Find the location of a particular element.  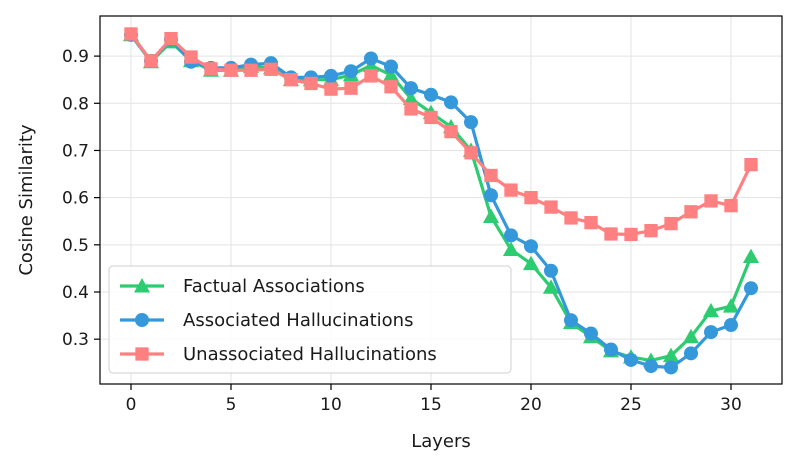

legend-label: Factual Associations is located at coordinates (274, 286).